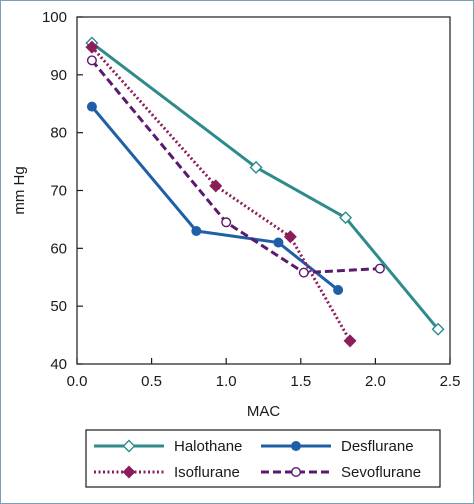 The width and height of the screenshot is (474, 504). Describe the element at coordinates (296, 446) in the screenshot. I see `legend-desflurane-marker` at that location.